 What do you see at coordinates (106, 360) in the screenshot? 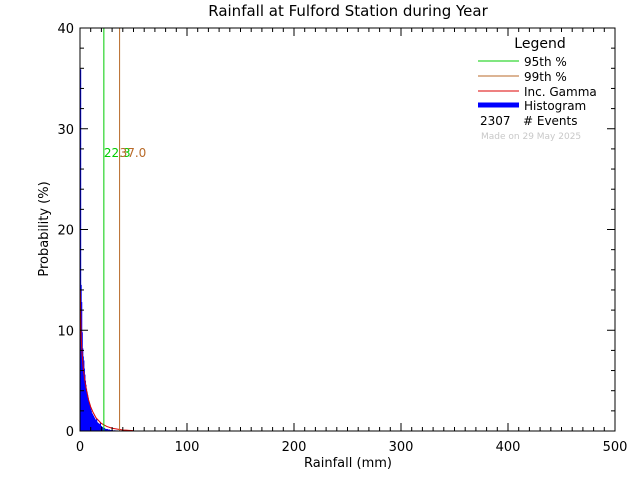
I see `gamma-curve` at bounding box center [106, 360].